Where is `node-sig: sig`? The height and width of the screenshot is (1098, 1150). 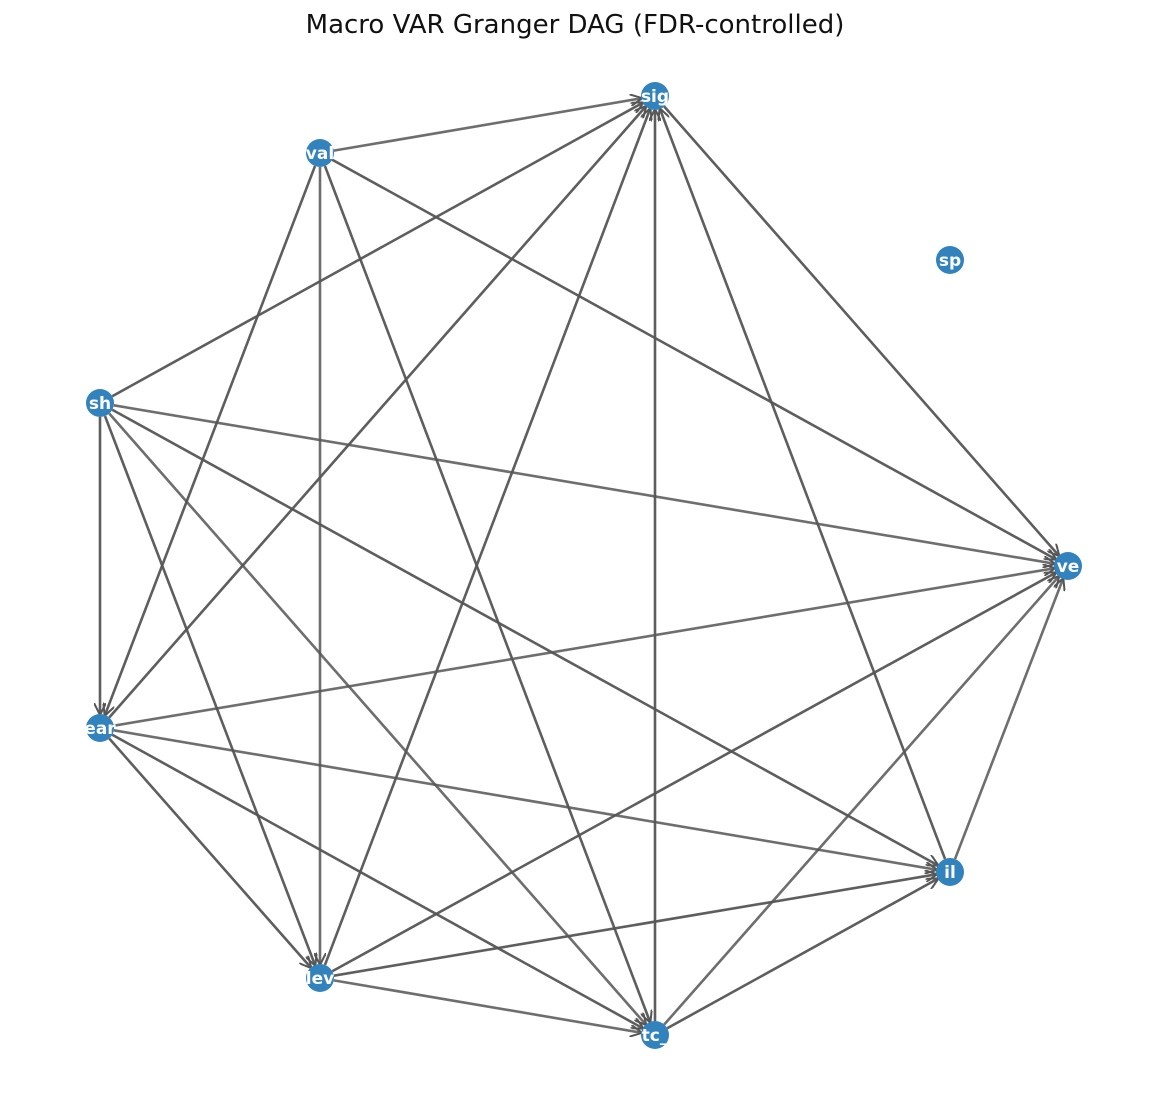
node-sig: sig is located at coordinates (655, 96).